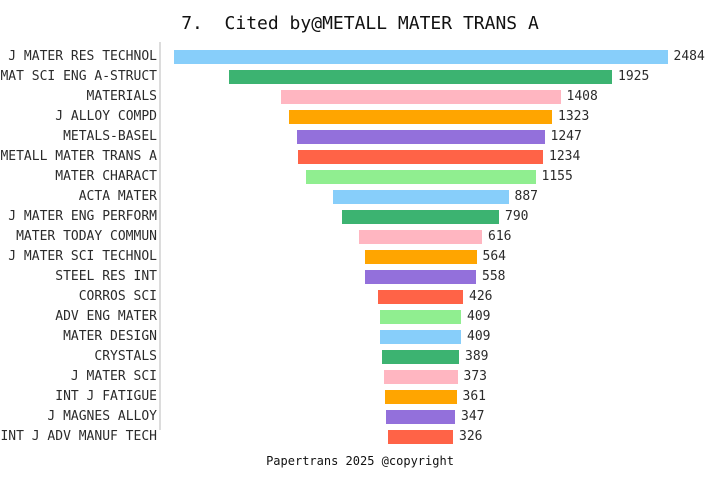 The image size is (720, 480). What do you see at coordinates (557, 176) in the screenshot?
I see `value-label: 1155` at bounding box center [557, 176].